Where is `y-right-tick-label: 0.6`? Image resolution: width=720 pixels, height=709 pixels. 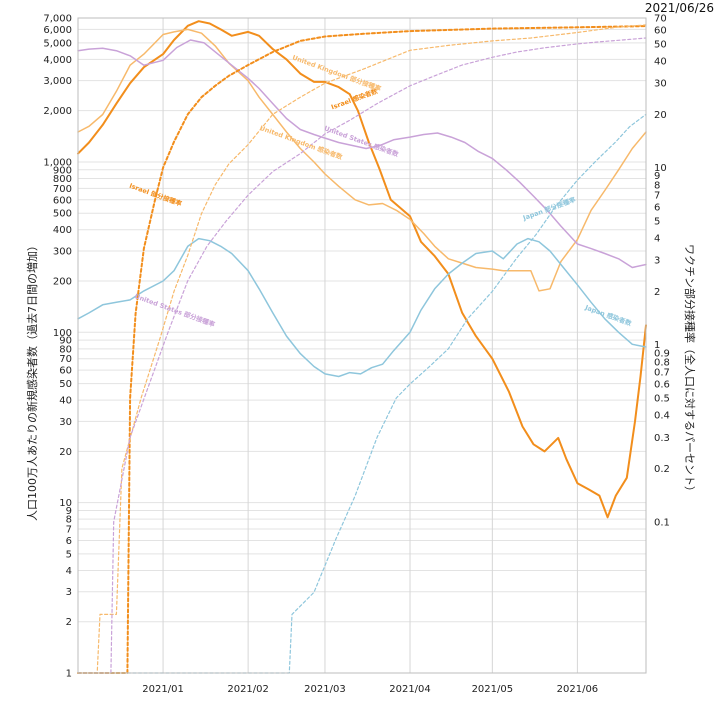 y-right-tick-label: 0.6 is located at coordinates (662, 385).